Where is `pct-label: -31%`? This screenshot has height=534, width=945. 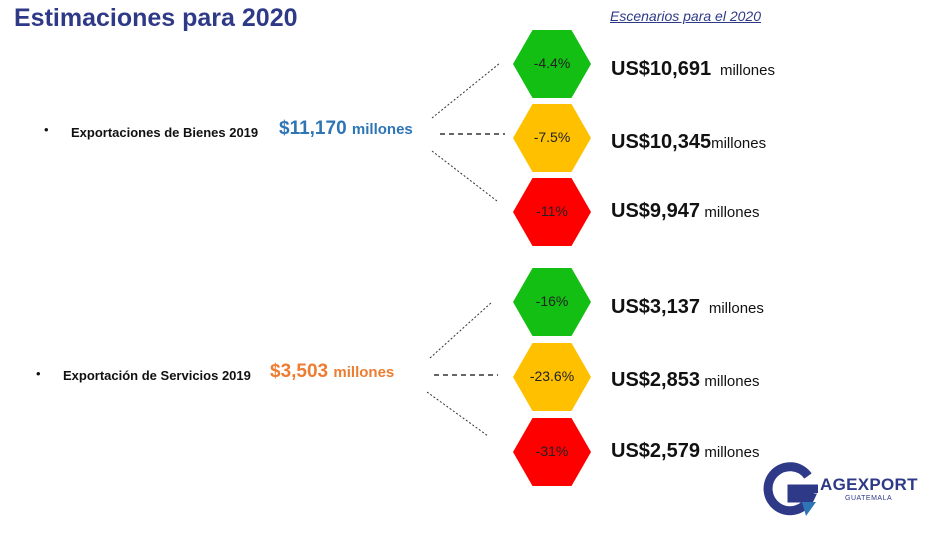
pct-label: -31% is located at coordinates (552, 451).